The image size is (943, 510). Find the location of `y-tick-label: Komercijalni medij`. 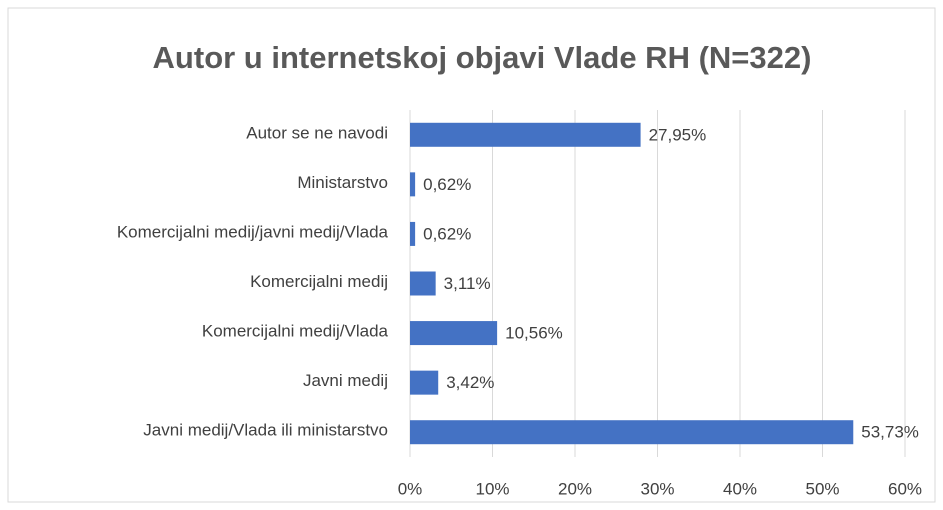

y-tick-label: Komercijalni medij is located at coordinates (319, 281).